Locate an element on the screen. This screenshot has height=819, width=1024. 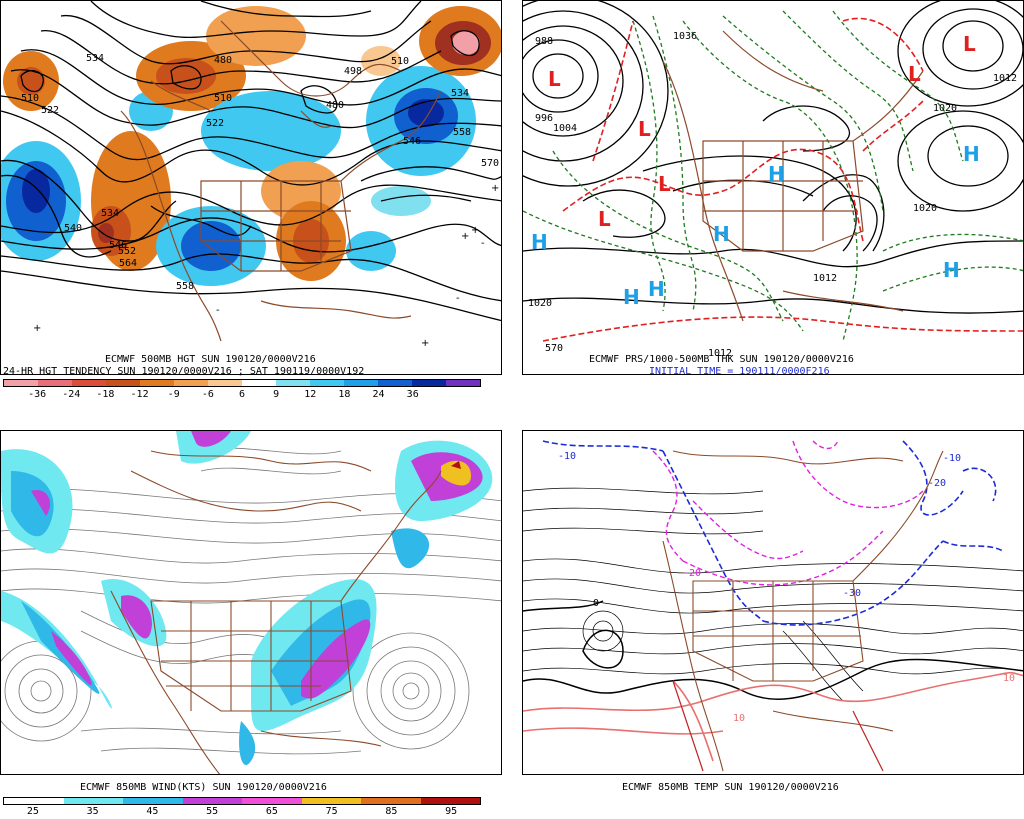
svg-text: 10 is located at coordinates (739, 718).